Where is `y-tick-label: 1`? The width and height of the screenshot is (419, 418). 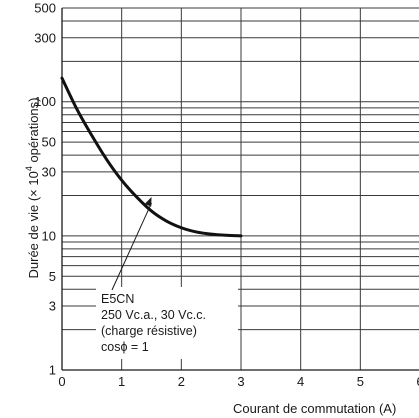 y-tick-label: 1 is located at coordinates (52, 370).